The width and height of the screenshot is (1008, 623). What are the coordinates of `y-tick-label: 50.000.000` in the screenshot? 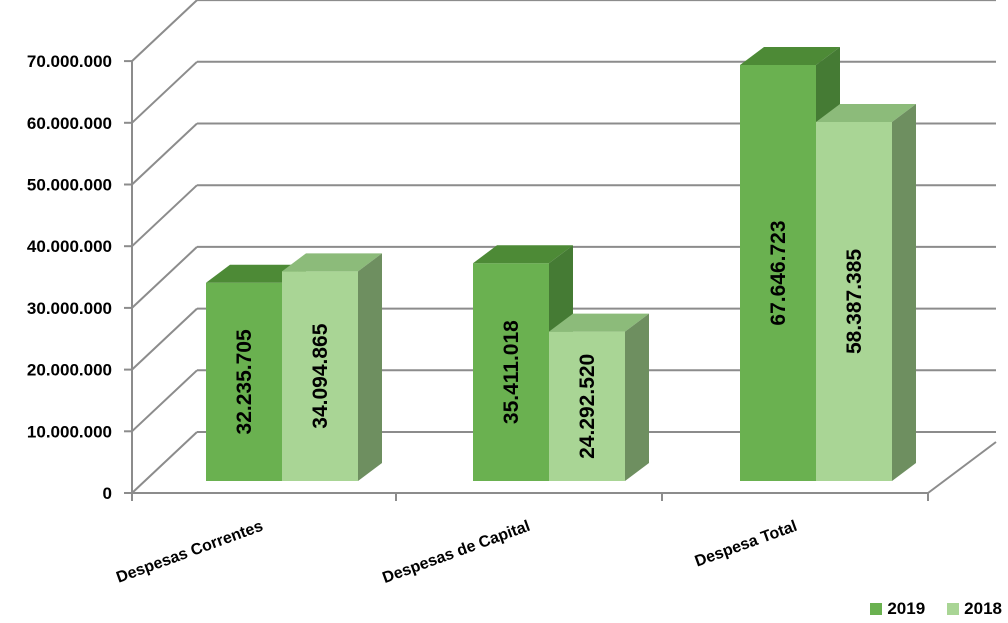 It's located at (69, 185).